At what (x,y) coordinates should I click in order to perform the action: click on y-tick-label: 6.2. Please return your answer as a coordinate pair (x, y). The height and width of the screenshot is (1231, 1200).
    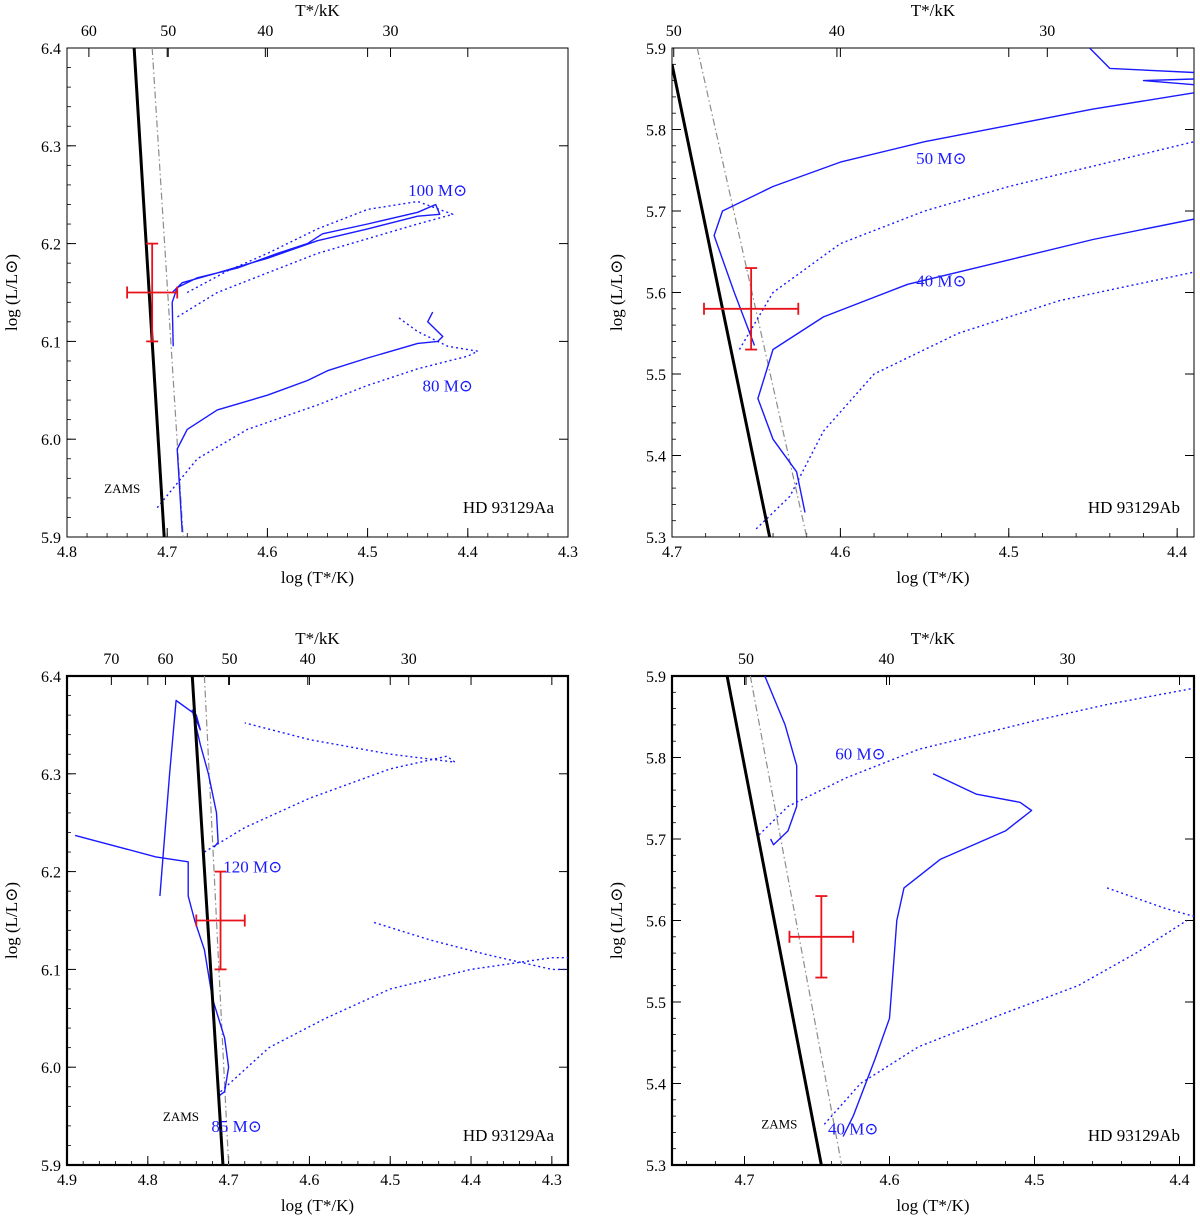
    Looking at the image, I should click on (51, 873).